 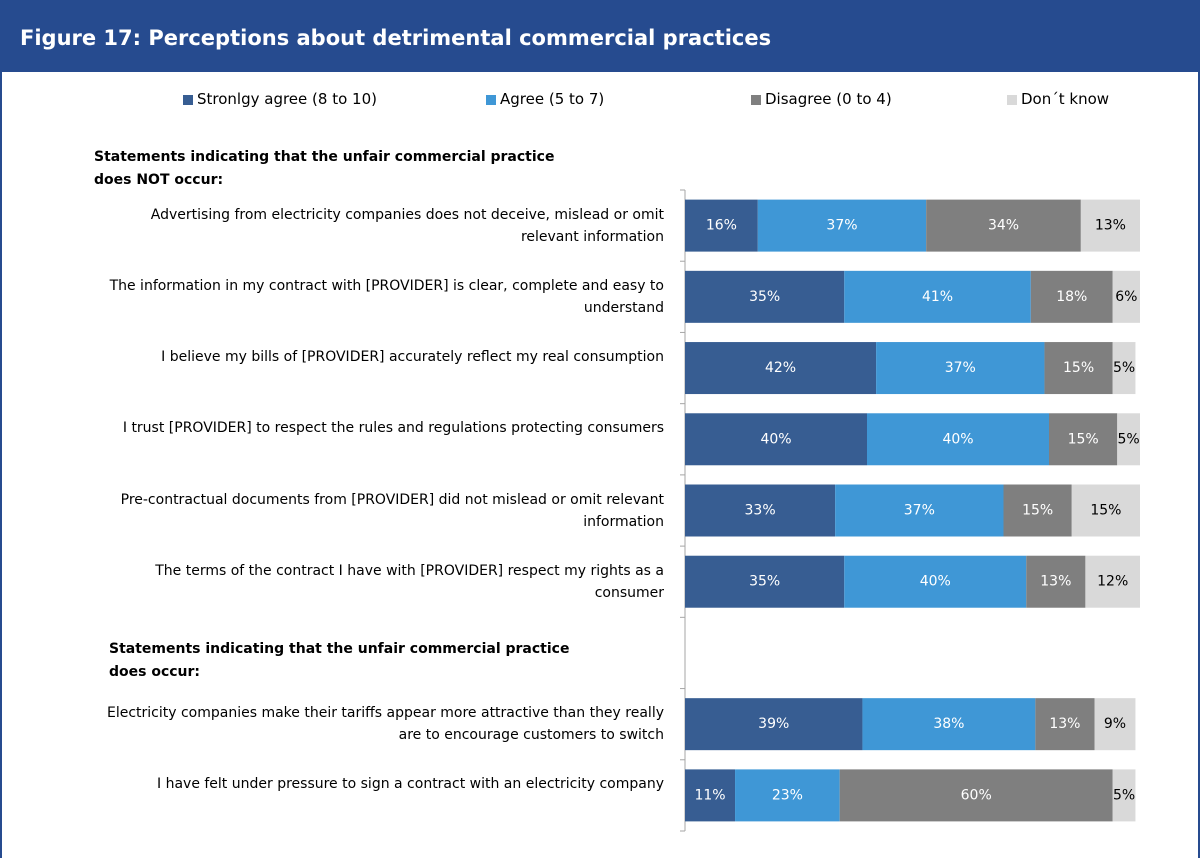 I want to click on data-label: 6%, so click(x=1126, y=297).